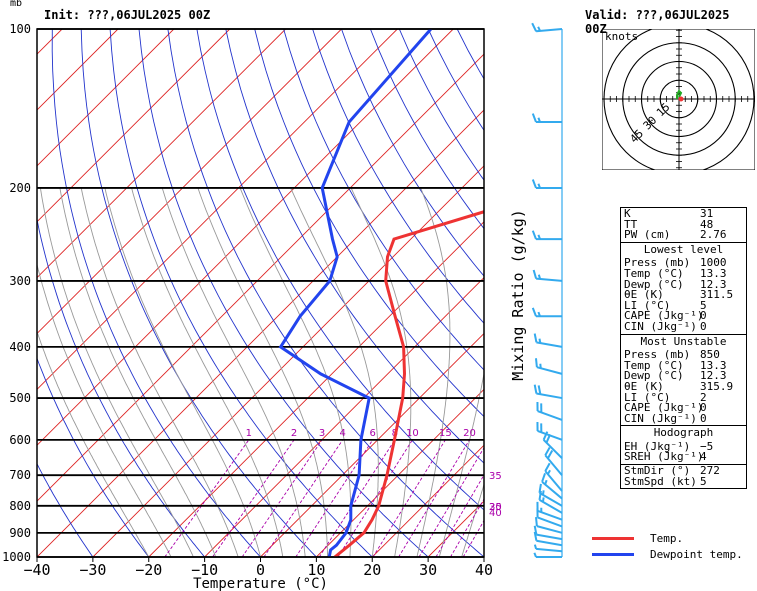 The image size is (757, 591). I want to click on hodograph-trace, so click(679, 94).